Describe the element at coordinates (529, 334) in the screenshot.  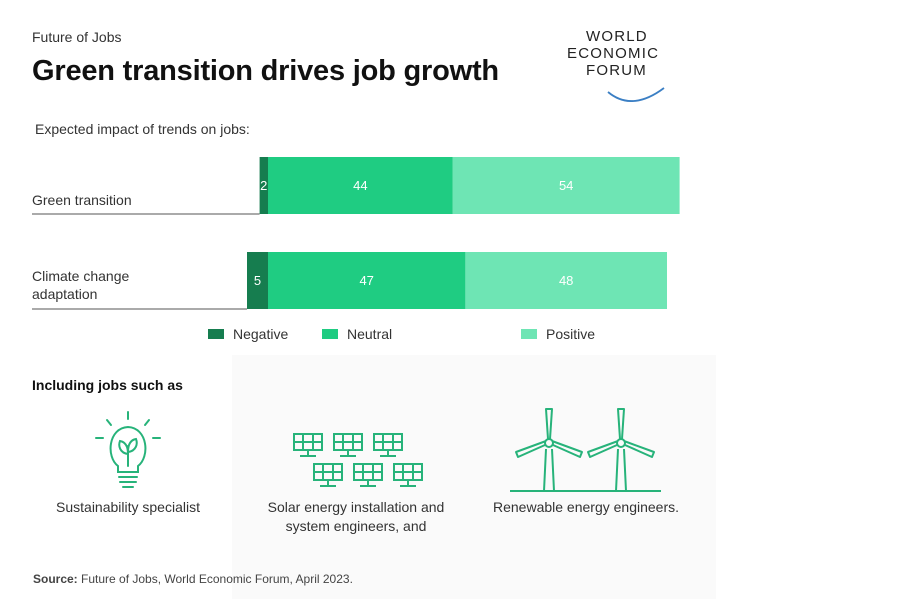
I see `legend-swatch-positive` at that location.